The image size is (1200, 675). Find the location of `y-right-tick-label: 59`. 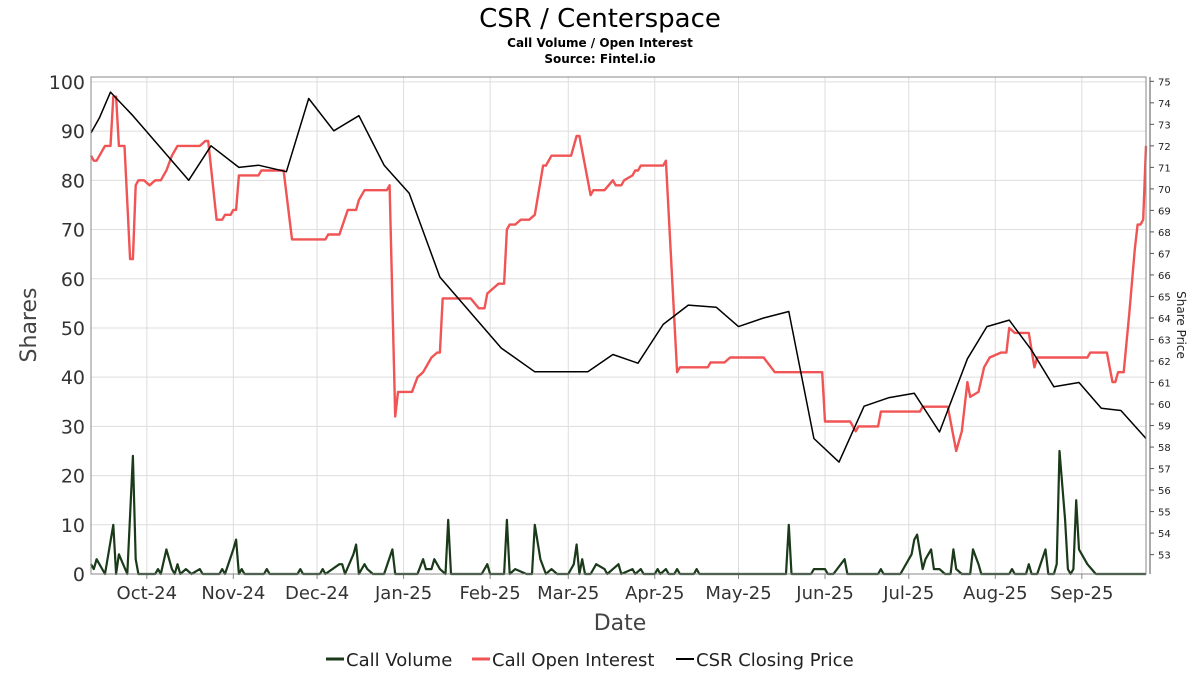

y-right-tick-label: 59 is located at coordinates (1164, 427).